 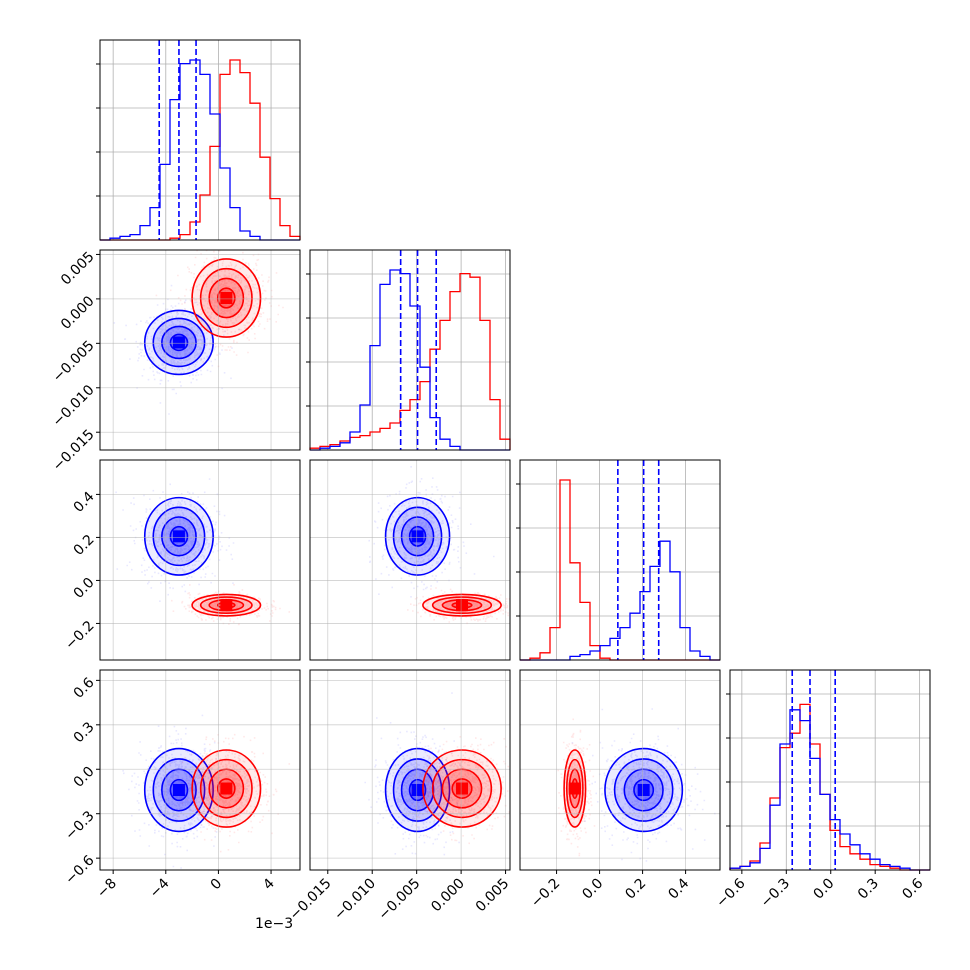 I want to click on x-tick-label: −0.005, so click(x=400, y=900).